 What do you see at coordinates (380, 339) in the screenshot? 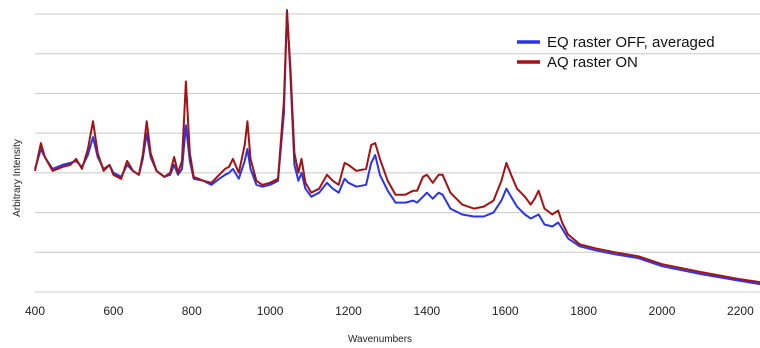
I see `x-axis-title: Wavenumbers` at bounding box center [380, 339].